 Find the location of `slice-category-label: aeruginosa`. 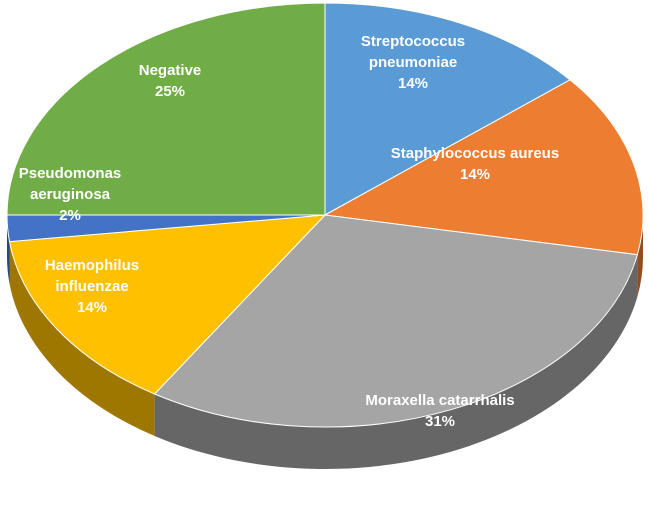

slice-category-label: aeruginosa is located at coordinates (70, 194).